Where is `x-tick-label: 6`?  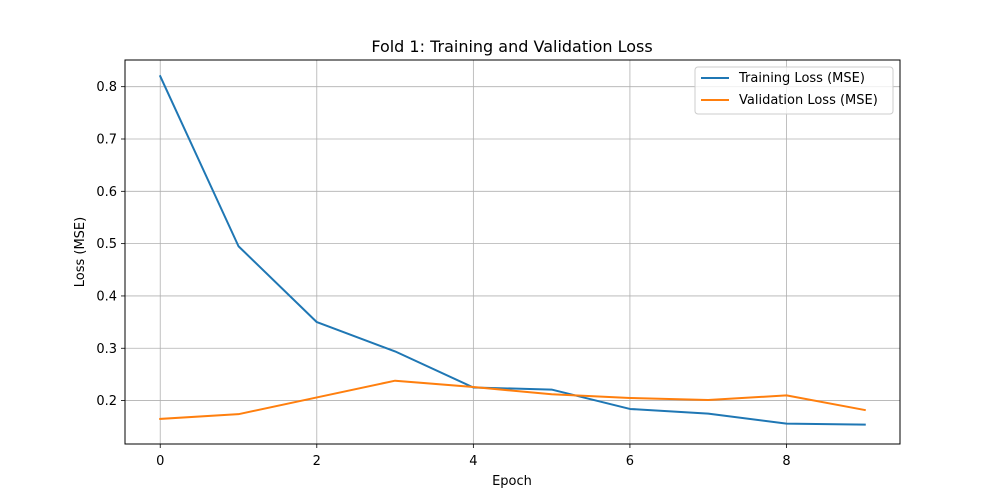
x-tick-label: 6 is located at coordinates (630, 461).